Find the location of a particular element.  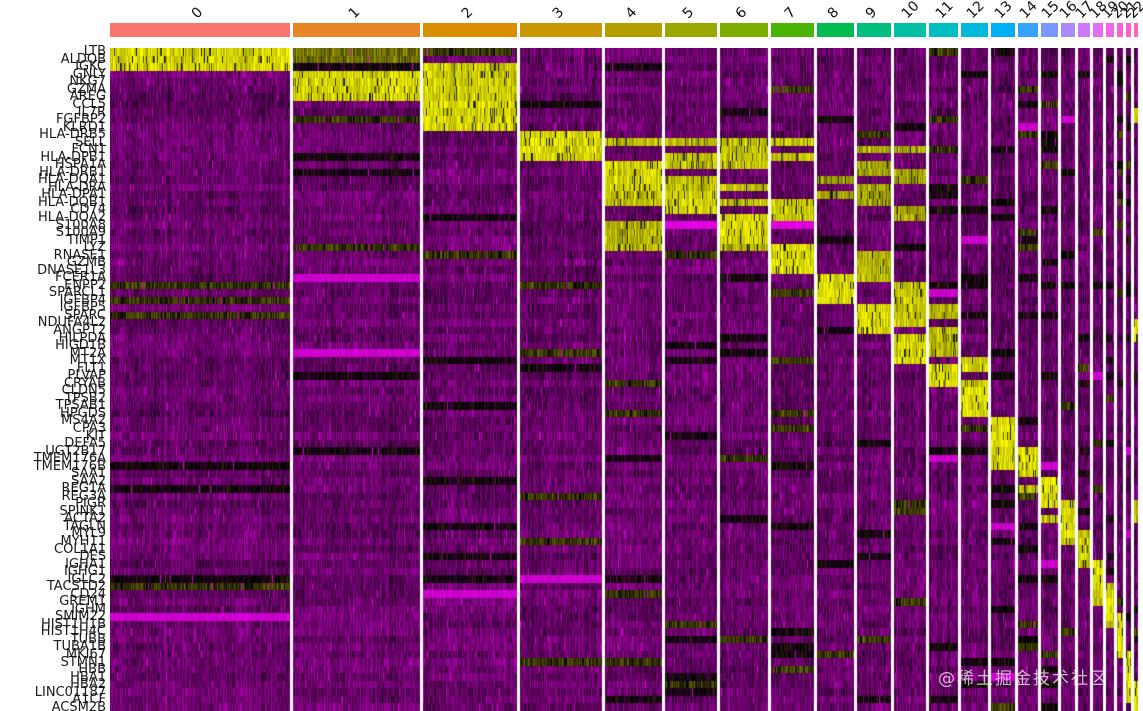

gene-label: DEFA5 is located at coordinates (85, 444).